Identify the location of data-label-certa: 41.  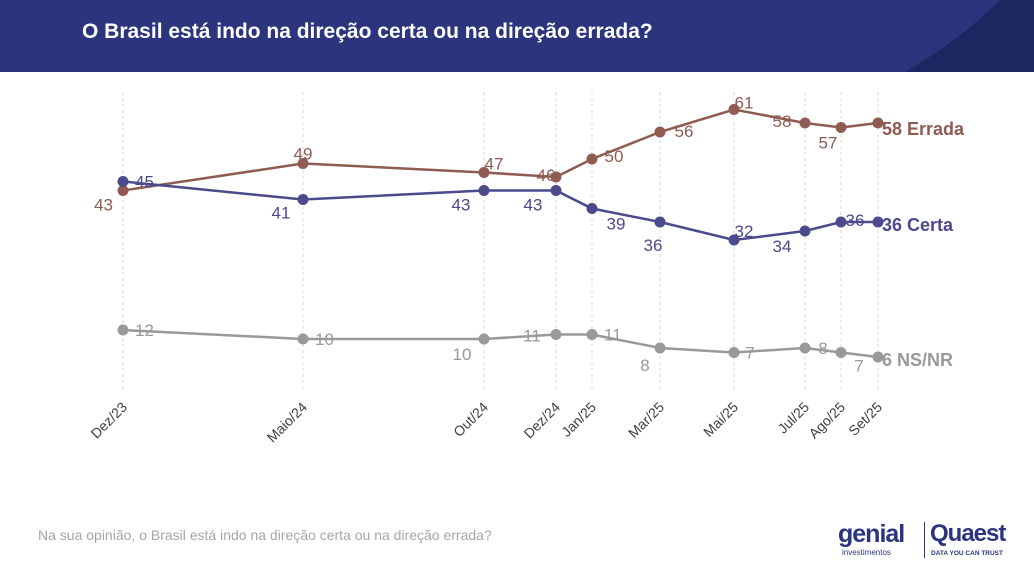
(281, 213).